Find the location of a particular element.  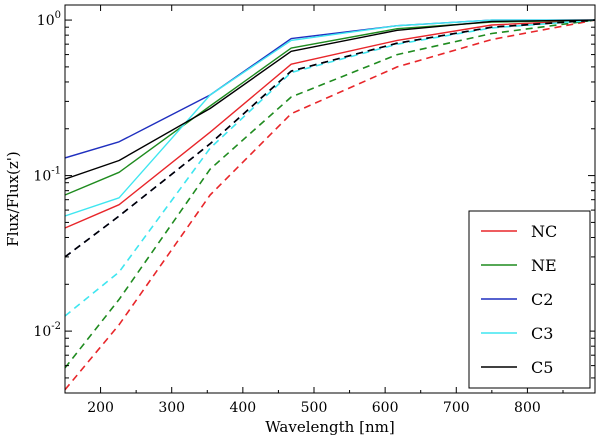

legend-label-c5: C5 is located at coordinates (542, 367).